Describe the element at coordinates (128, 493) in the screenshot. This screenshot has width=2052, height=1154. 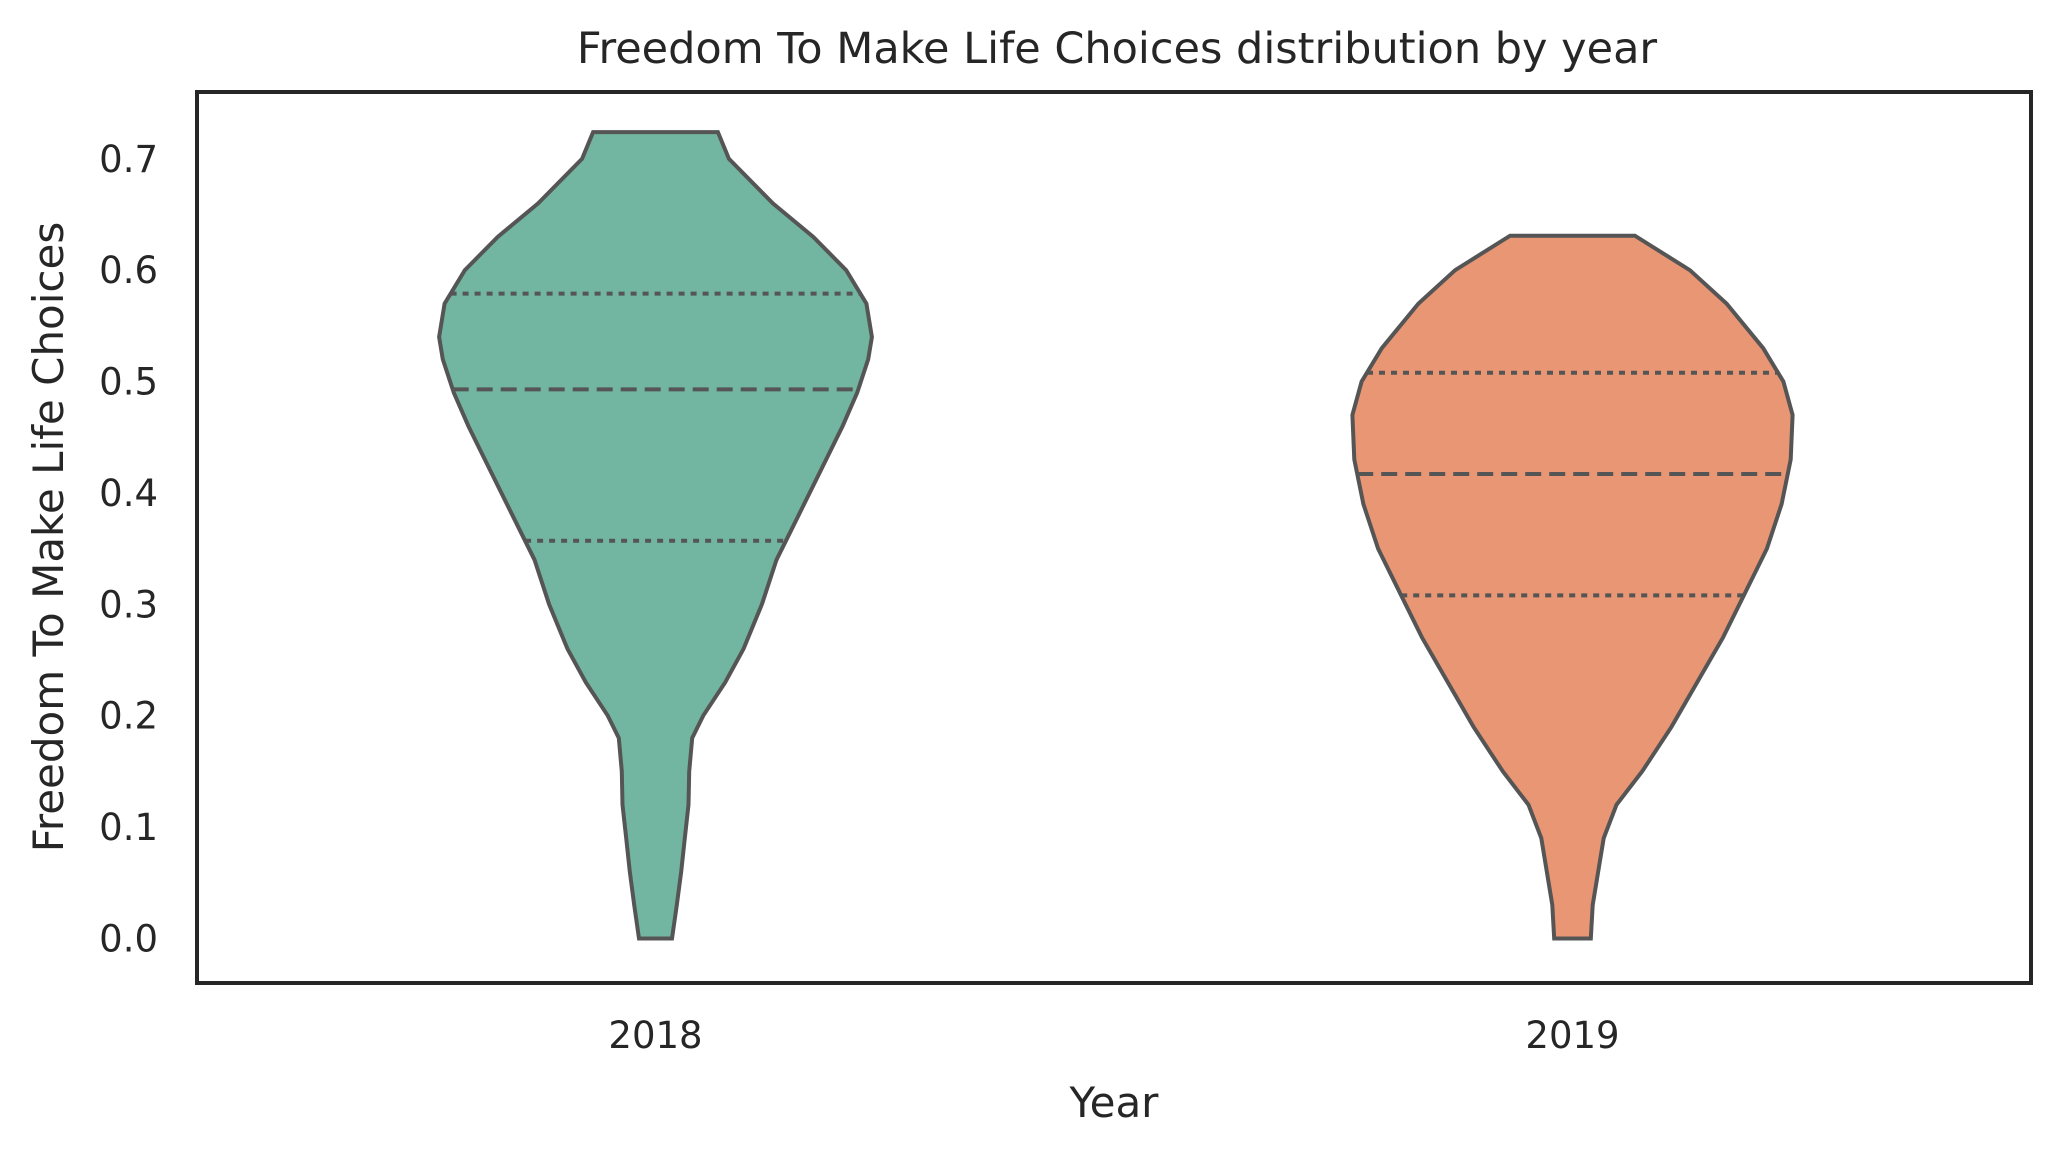
I see `y-tick-label: 0.4` at that location.